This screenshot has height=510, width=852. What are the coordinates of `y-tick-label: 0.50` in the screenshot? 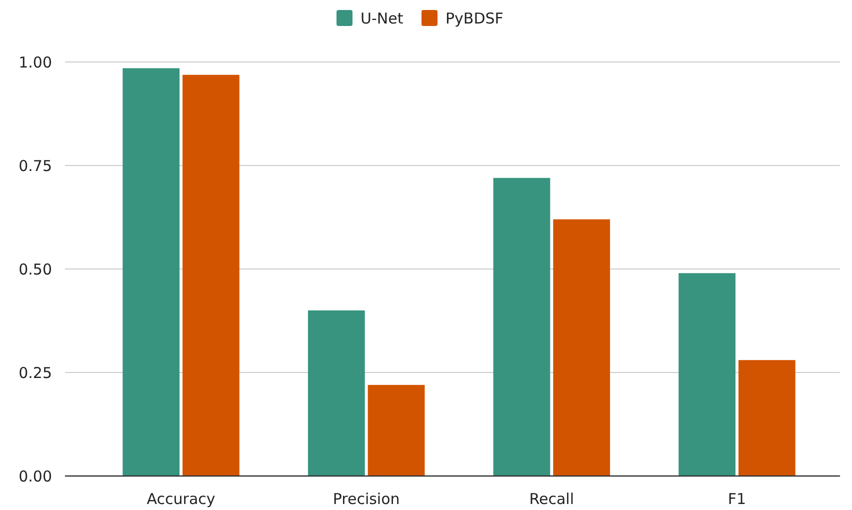 It's located at (35, 269).